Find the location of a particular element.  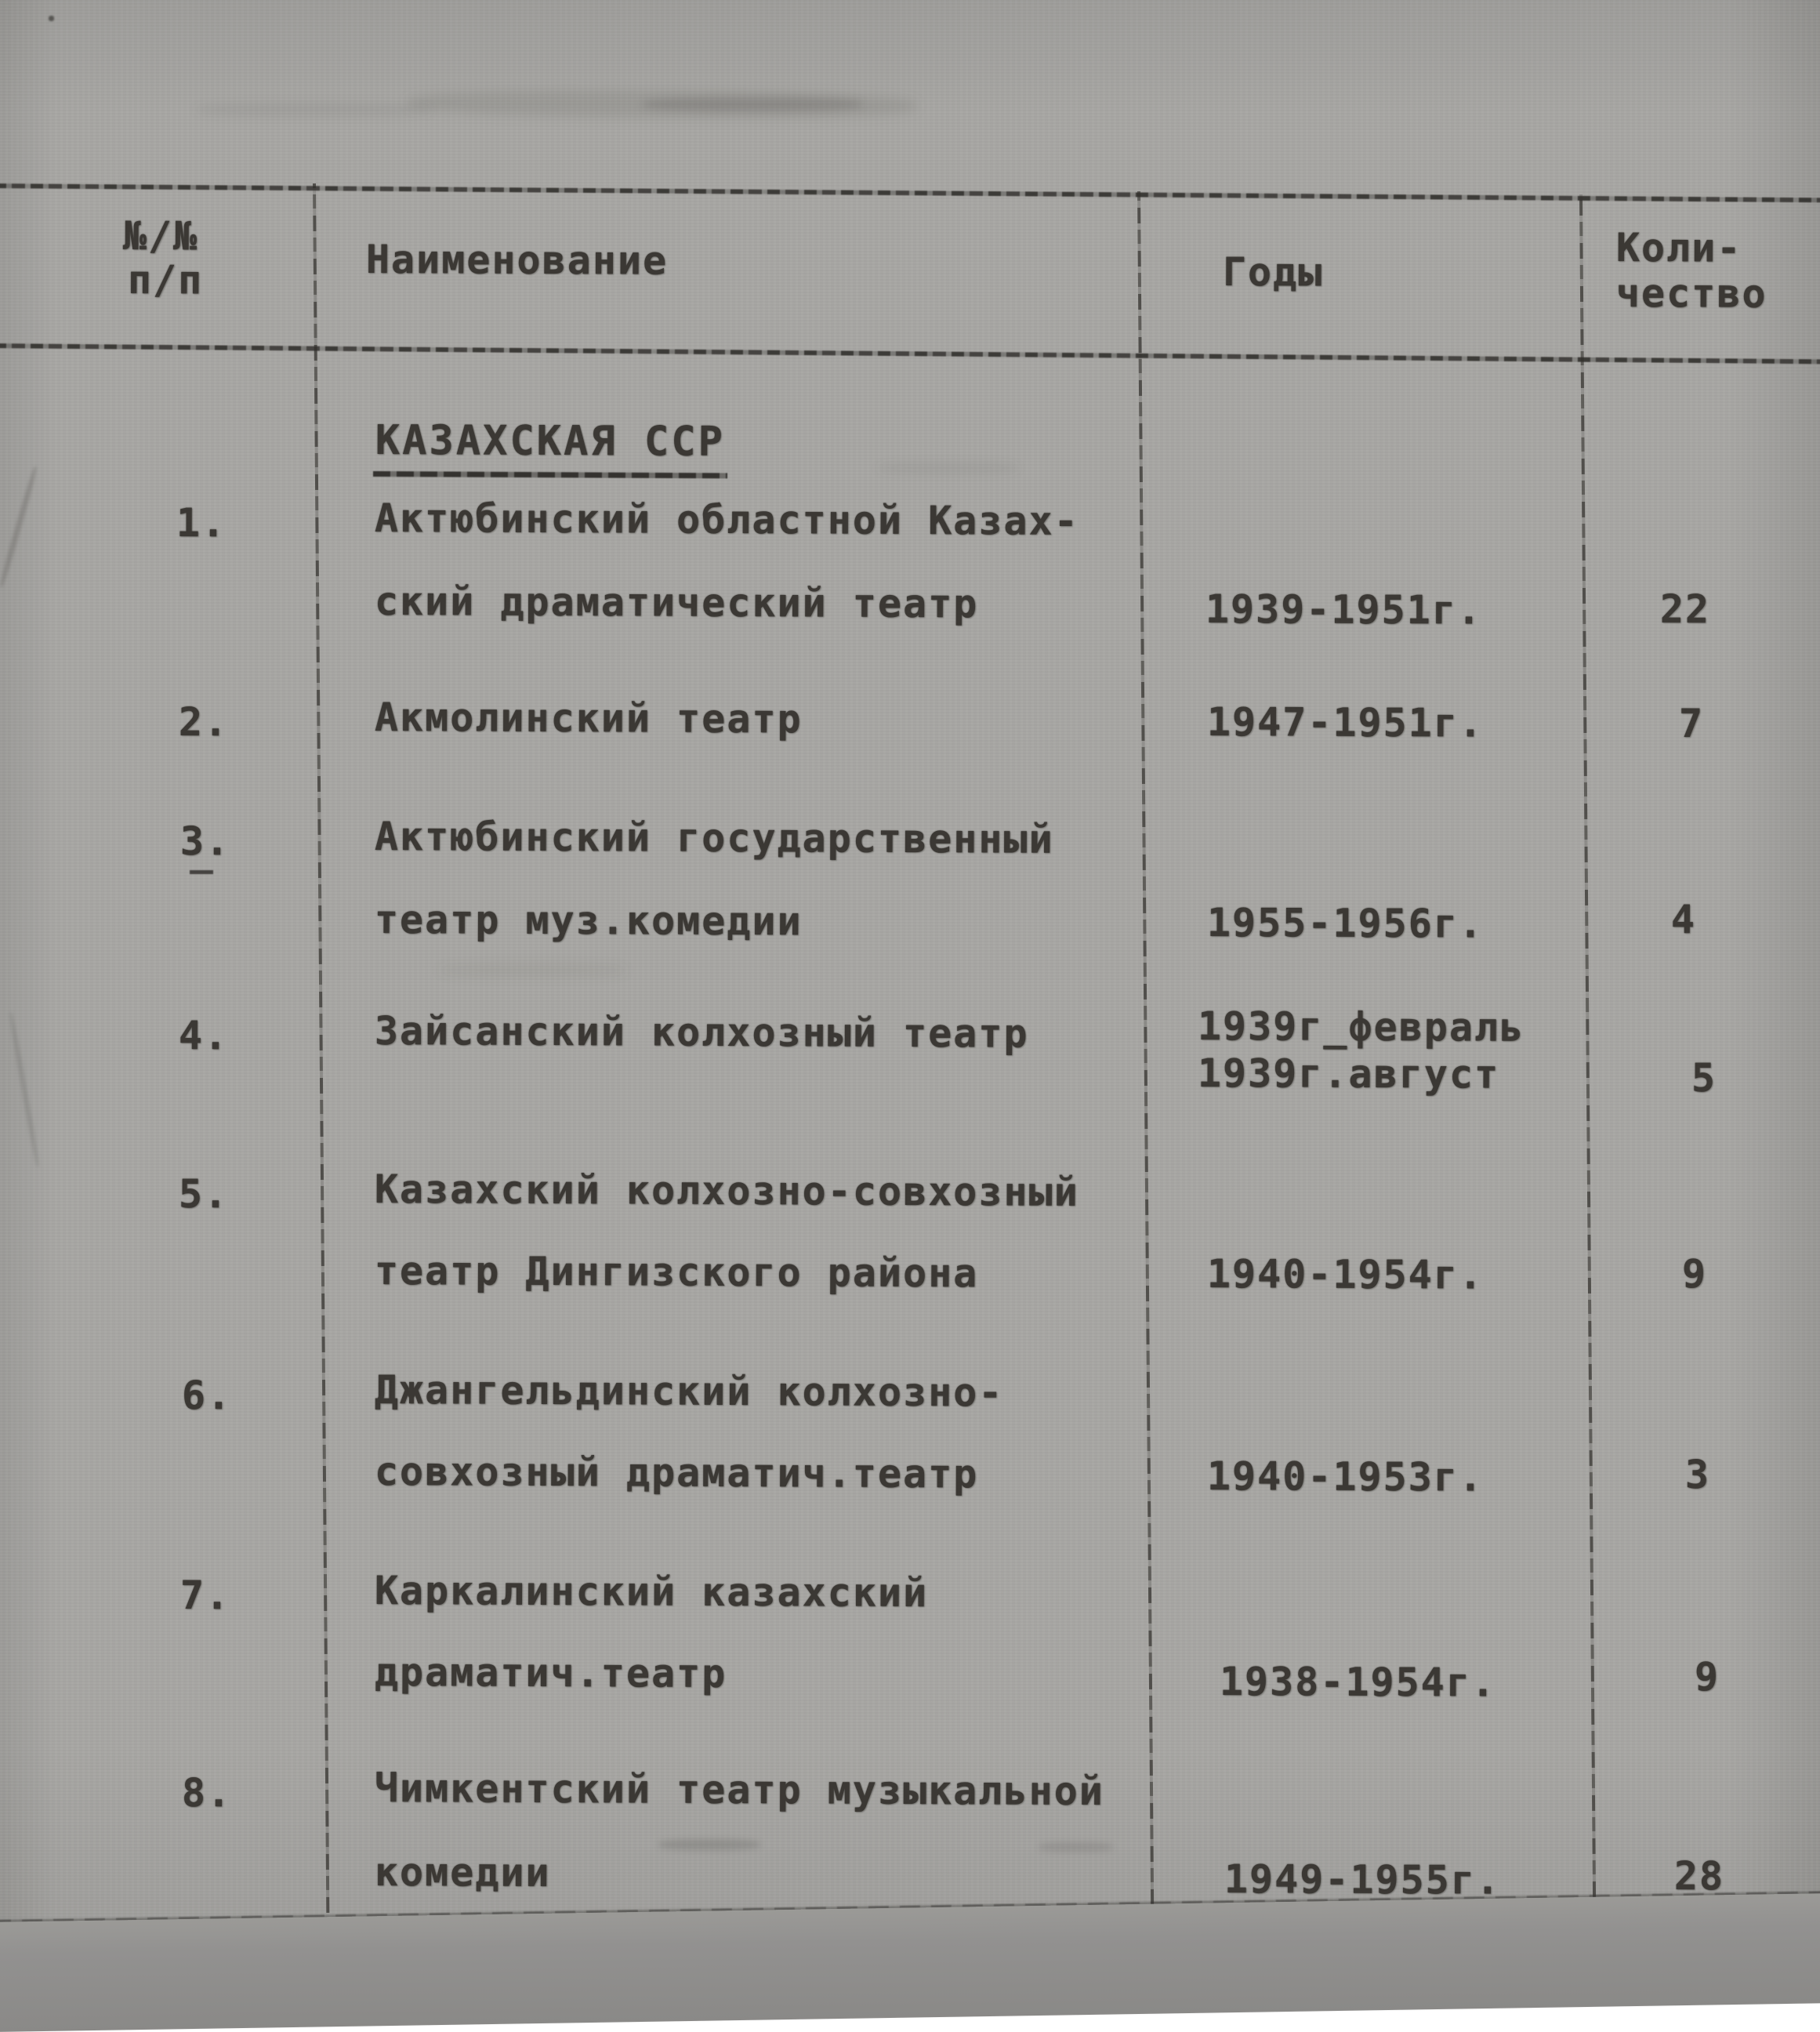

row-number: 7. is located at coordinates (205, 1596).